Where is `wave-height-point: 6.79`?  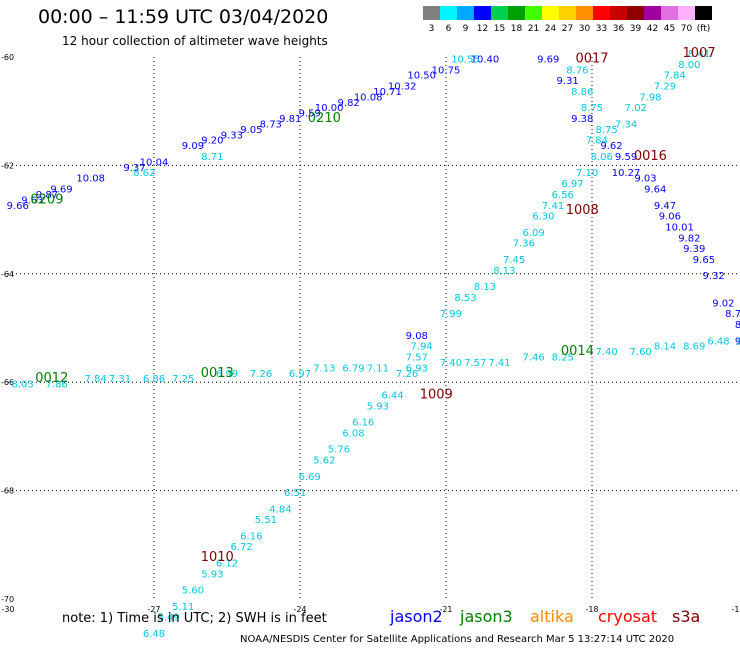 wave-height-point: 6.79 is located at coordinates (353, 368).